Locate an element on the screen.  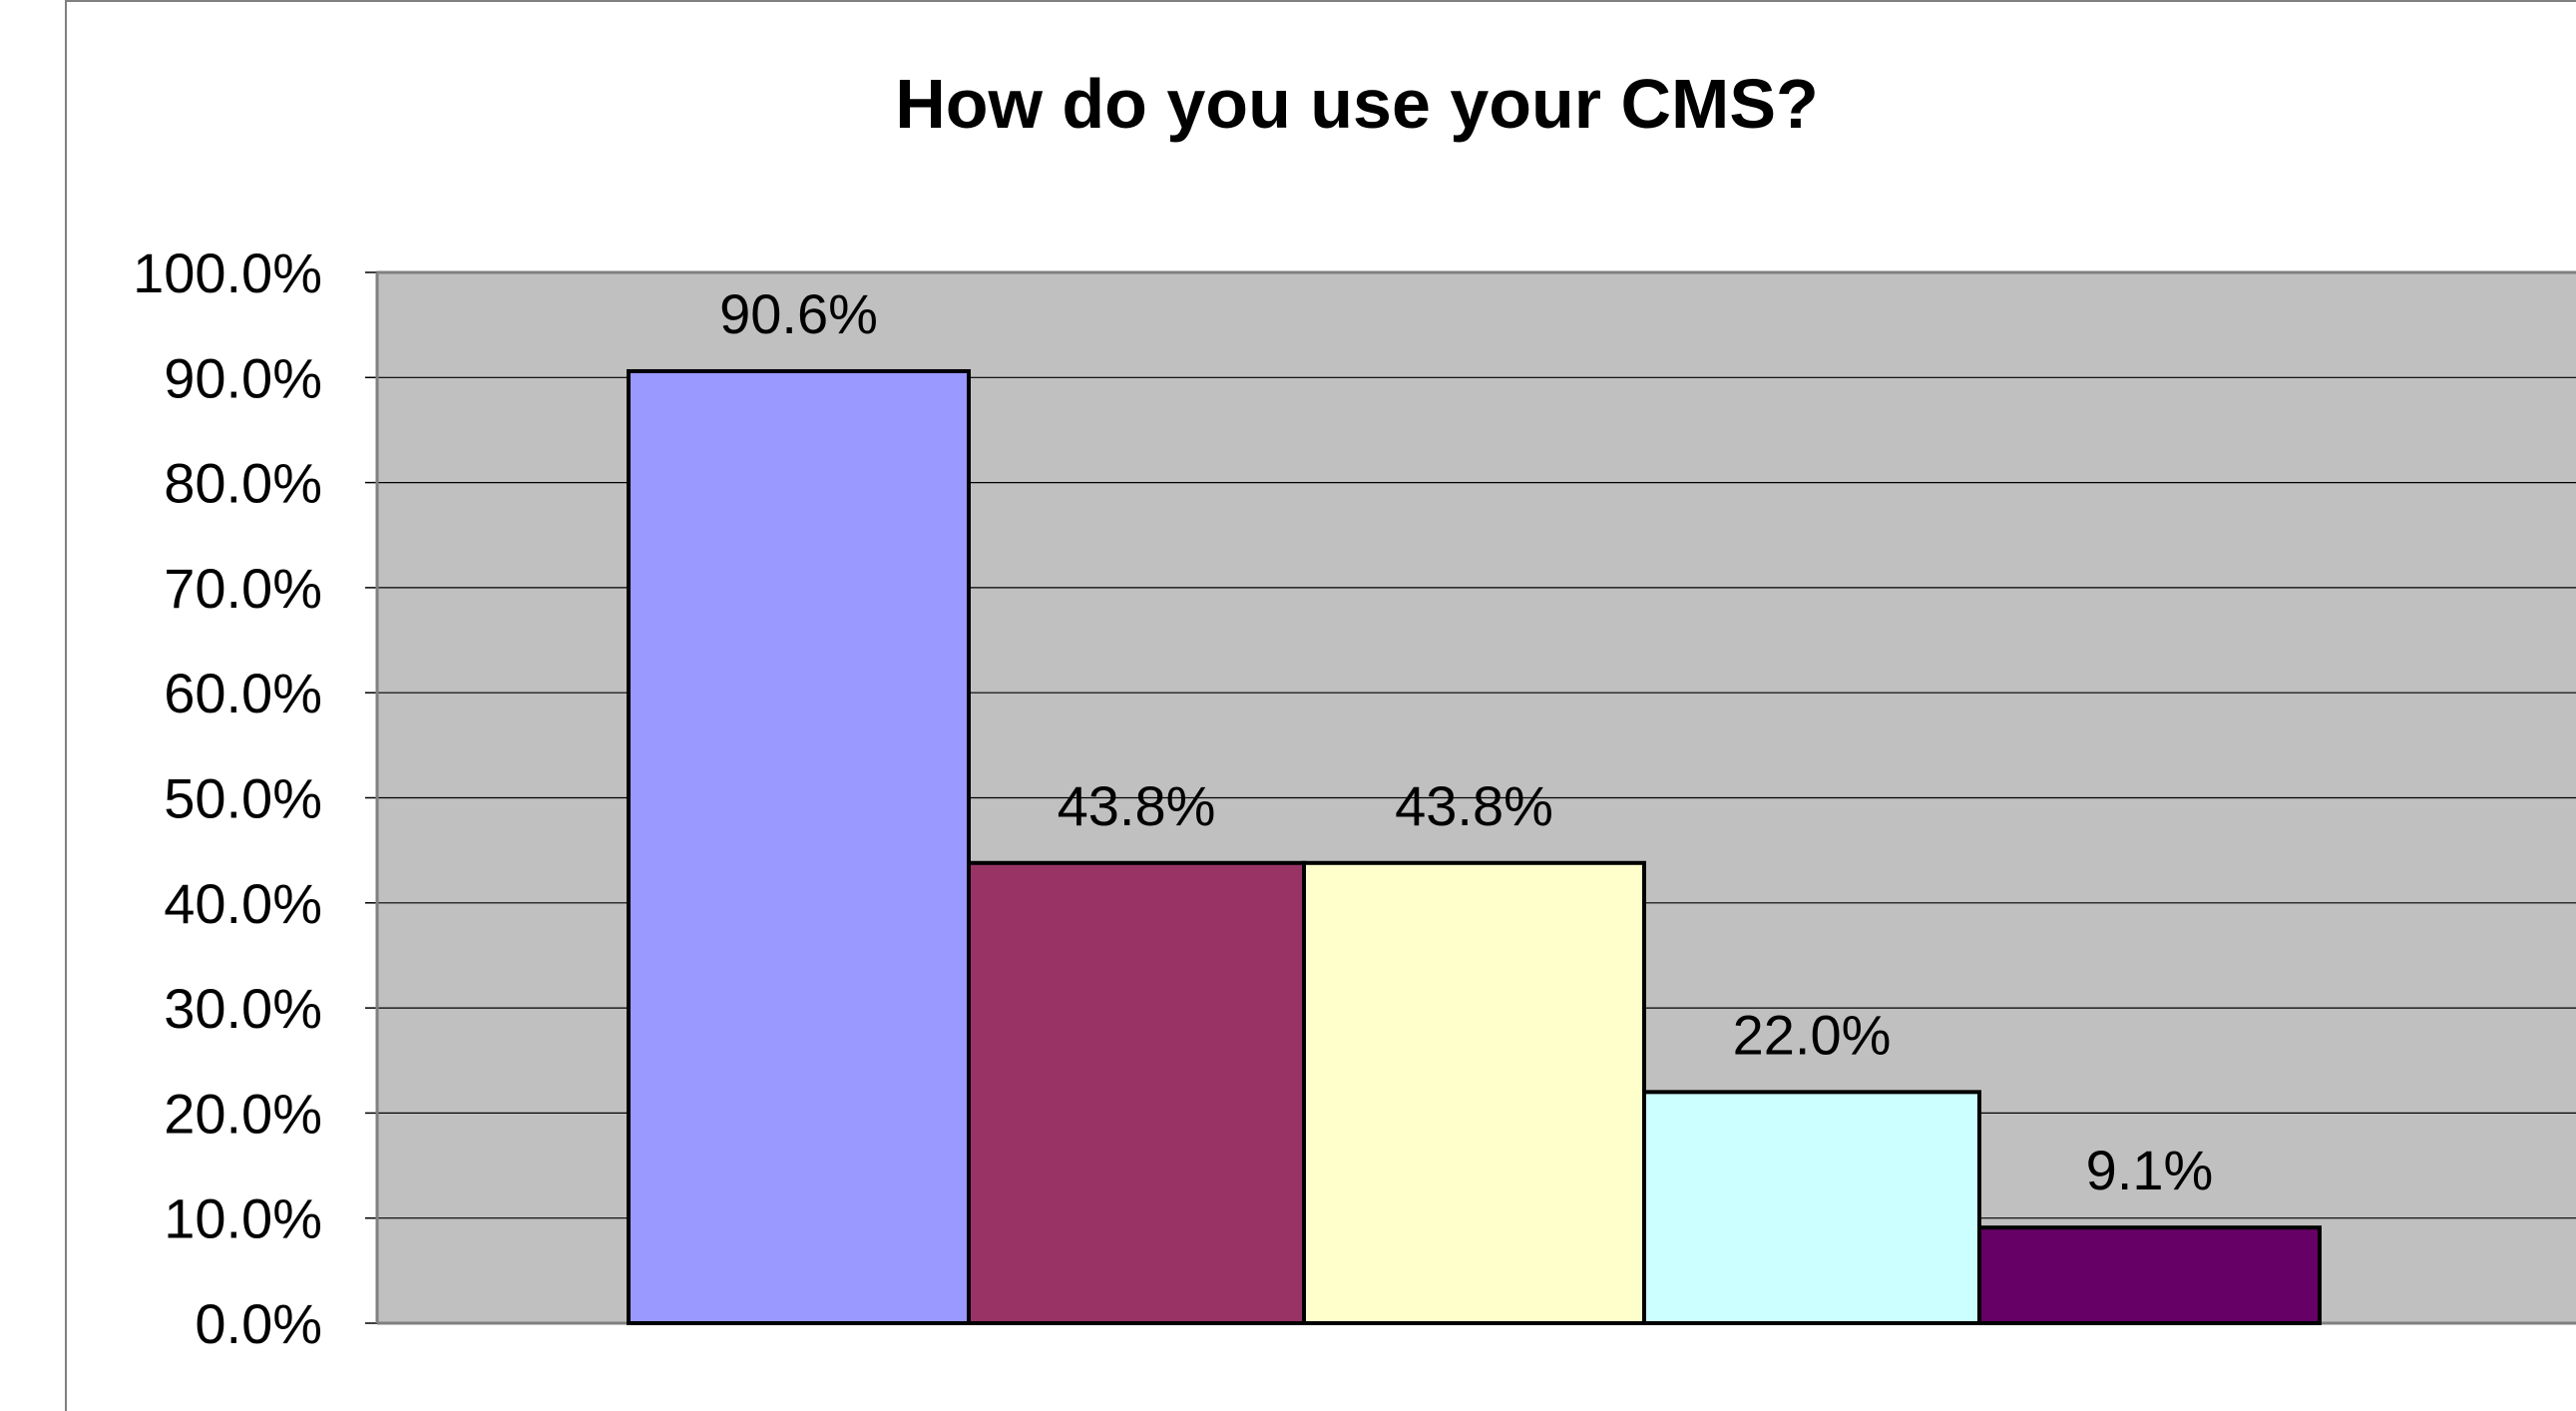
y-tick-label: 20.0% is located at coordinates (243, 1114).